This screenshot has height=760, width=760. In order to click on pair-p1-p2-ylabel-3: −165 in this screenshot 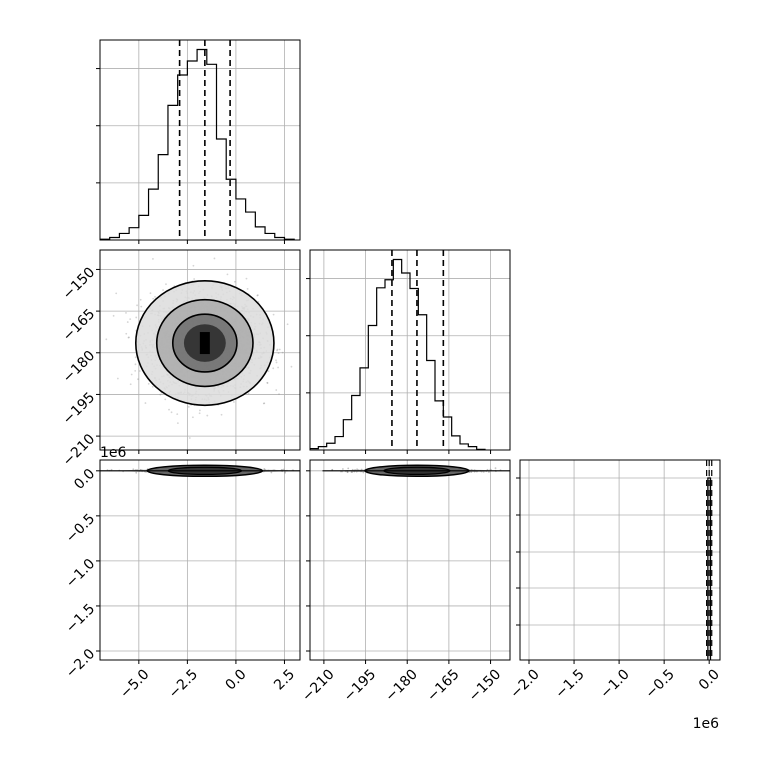, I will do `click(79, 325)`.